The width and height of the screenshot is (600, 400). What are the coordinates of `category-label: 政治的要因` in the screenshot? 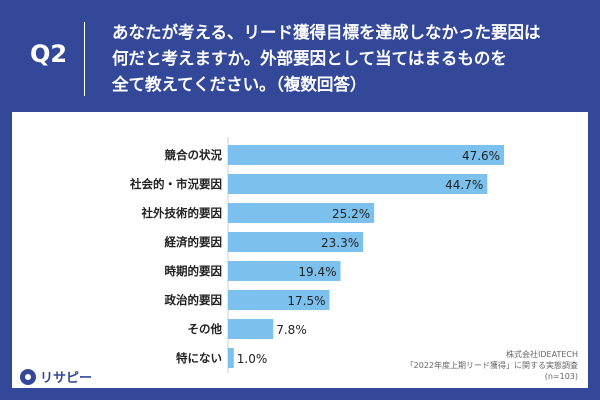 It's located at (194, 300).